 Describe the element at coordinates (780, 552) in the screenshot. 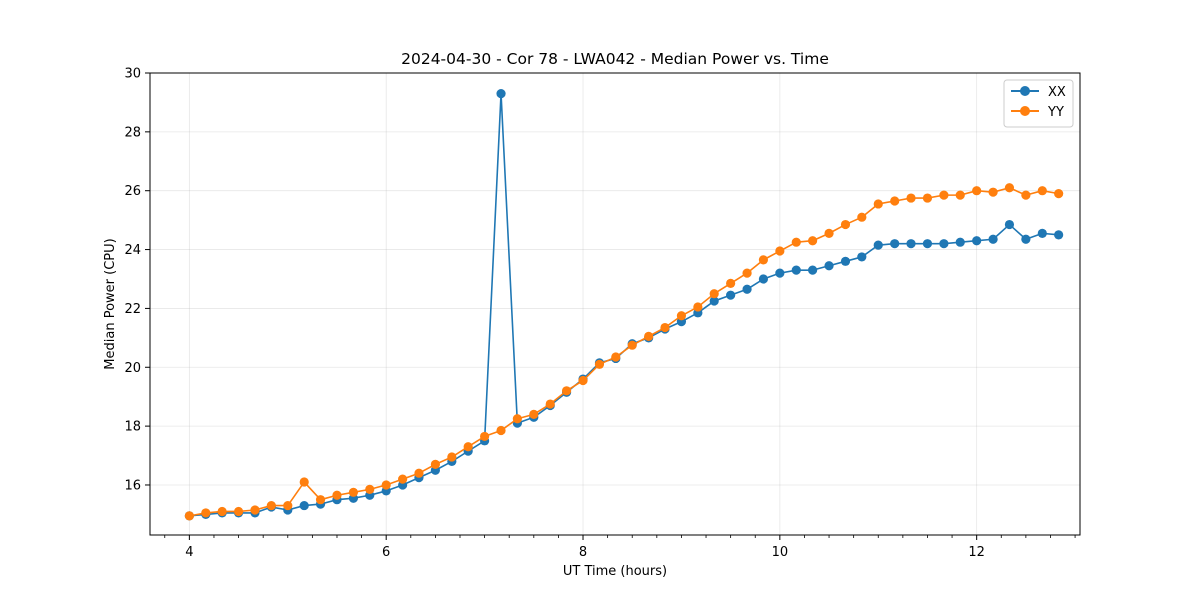

I see `x-tick-label: 10` at that location.